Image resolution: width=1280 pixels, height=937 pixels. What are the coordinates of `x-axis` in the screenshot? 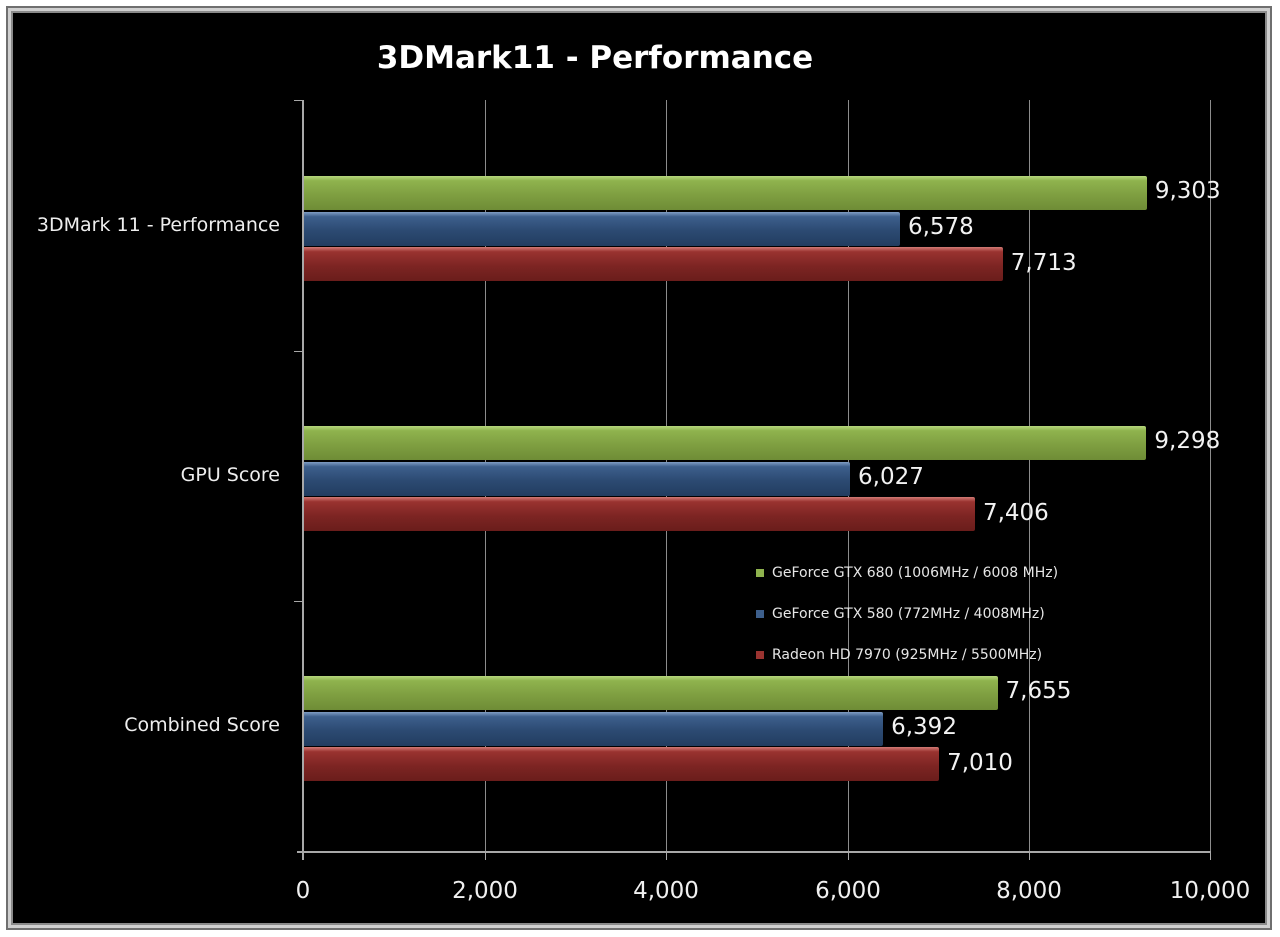 It's located at (754, 852).